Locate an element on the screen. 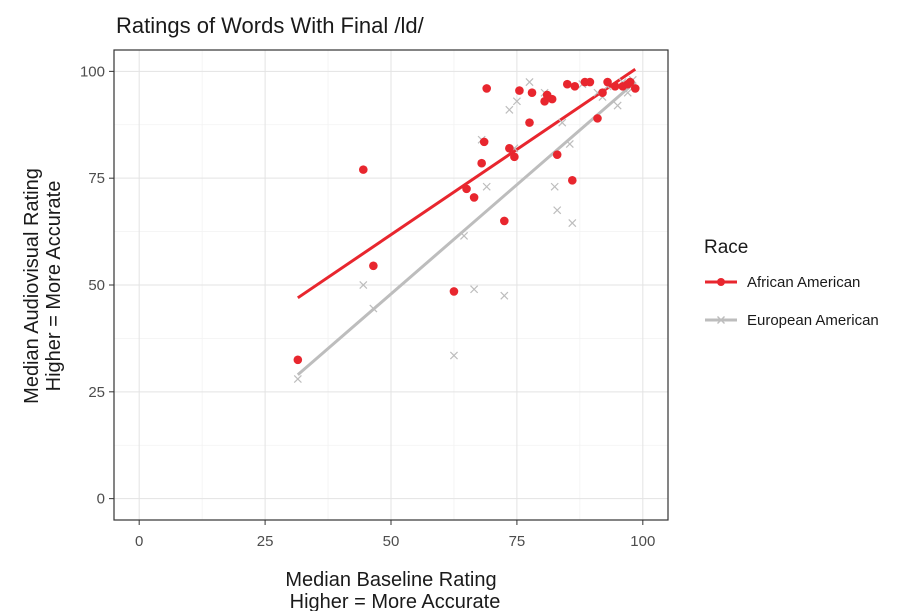 This screenshot has width=920, height=611. x-tick-label: 0 is located at coordinates (139, 541).